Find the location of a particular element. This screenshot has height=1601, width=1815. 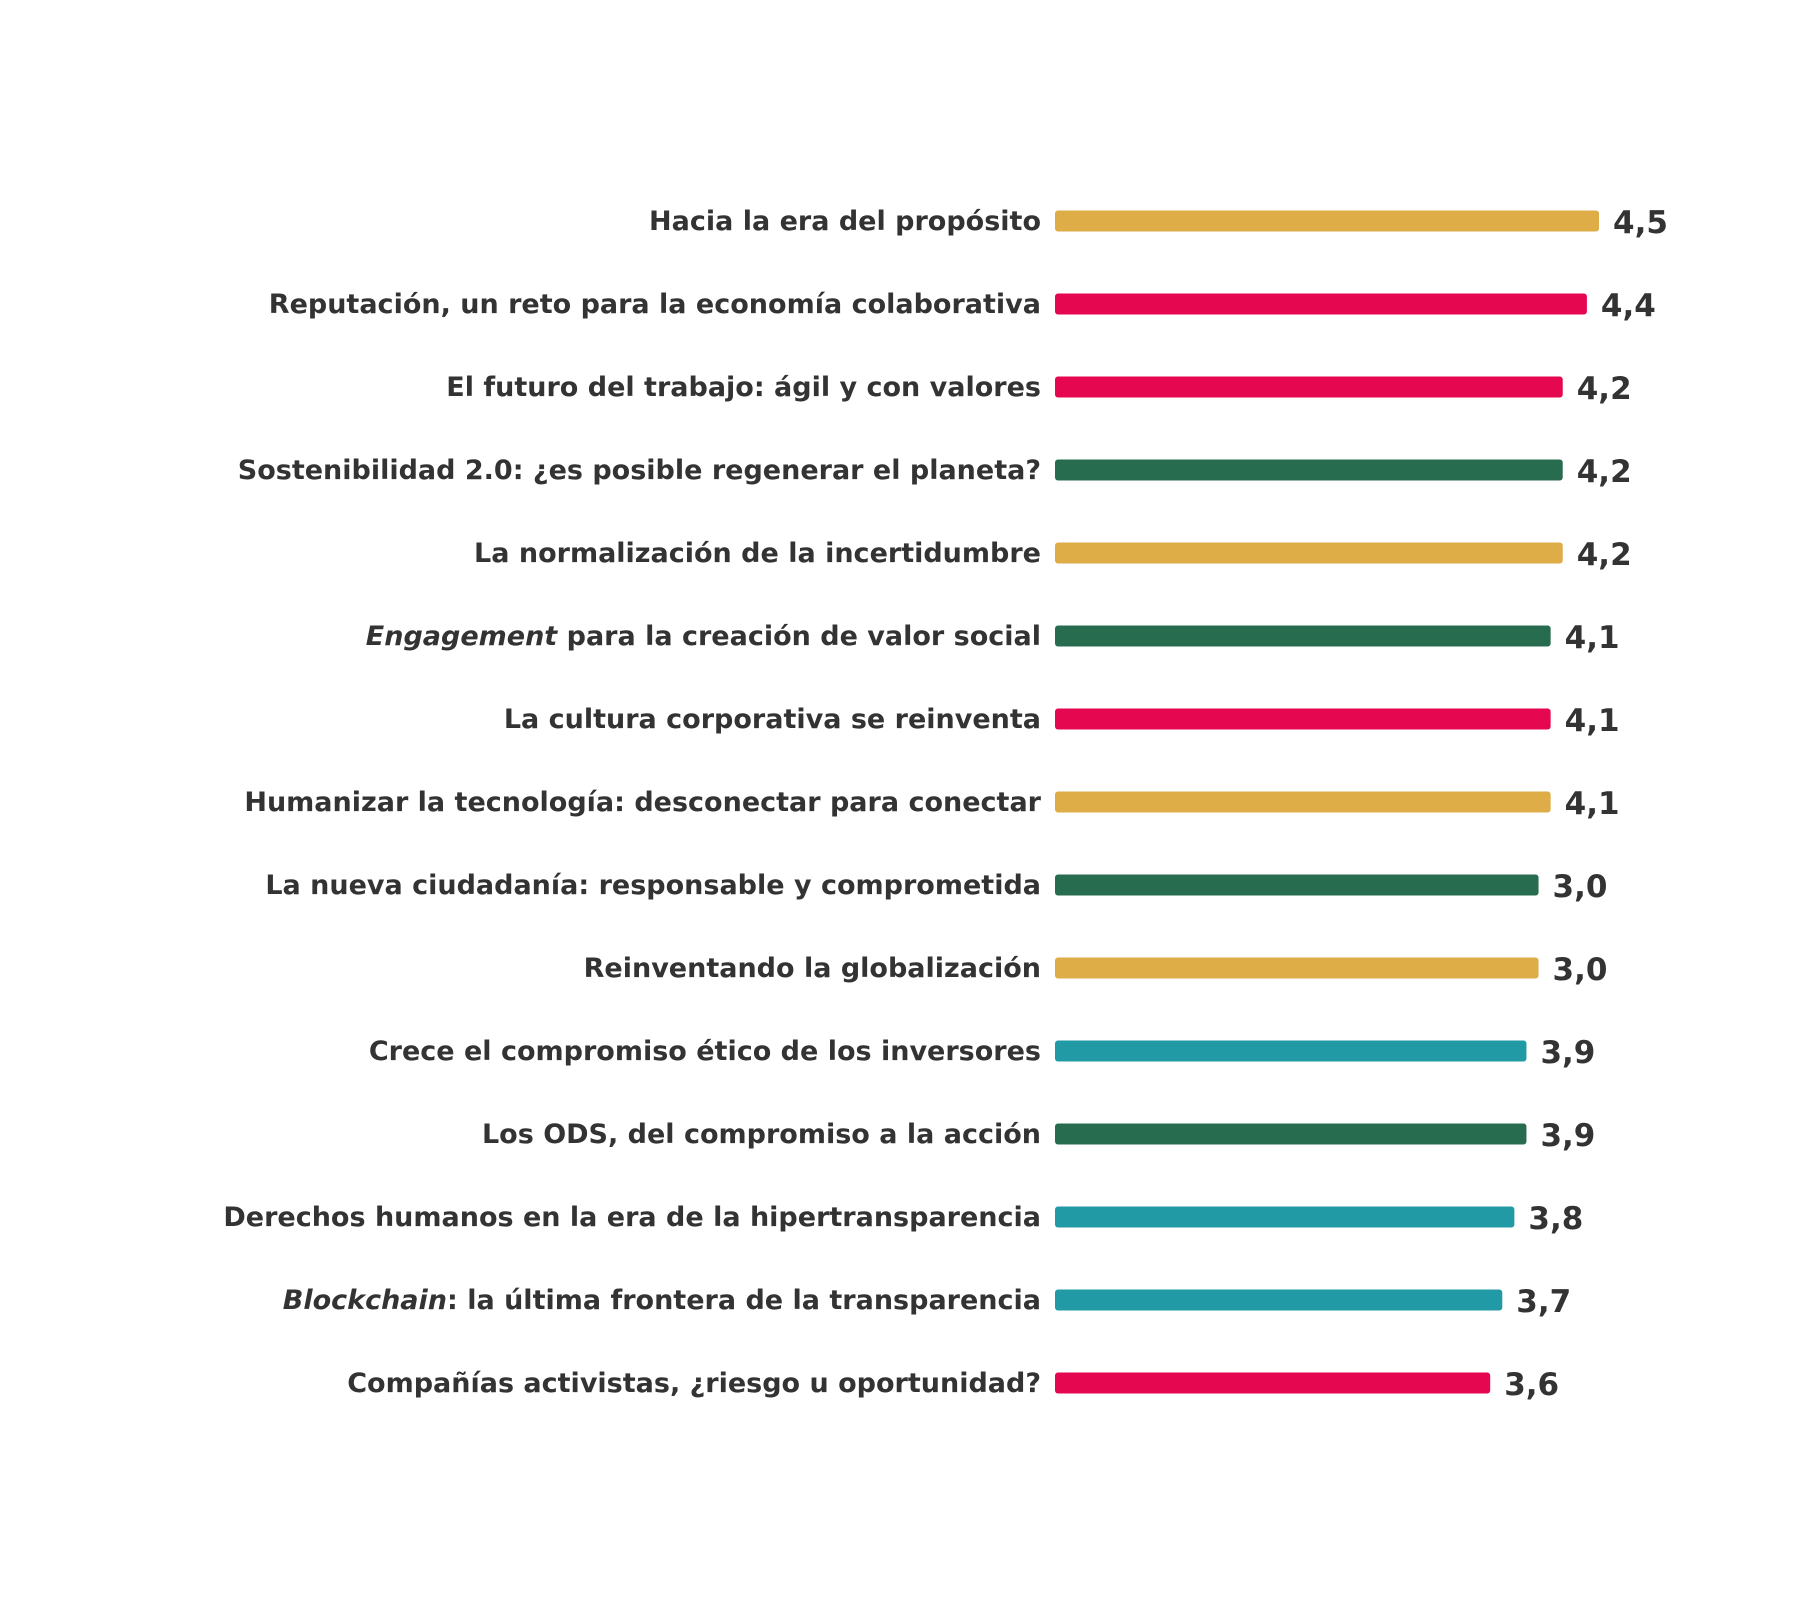

category-label: La normalización de la incertidumbre is located at coordinates (757, 553).